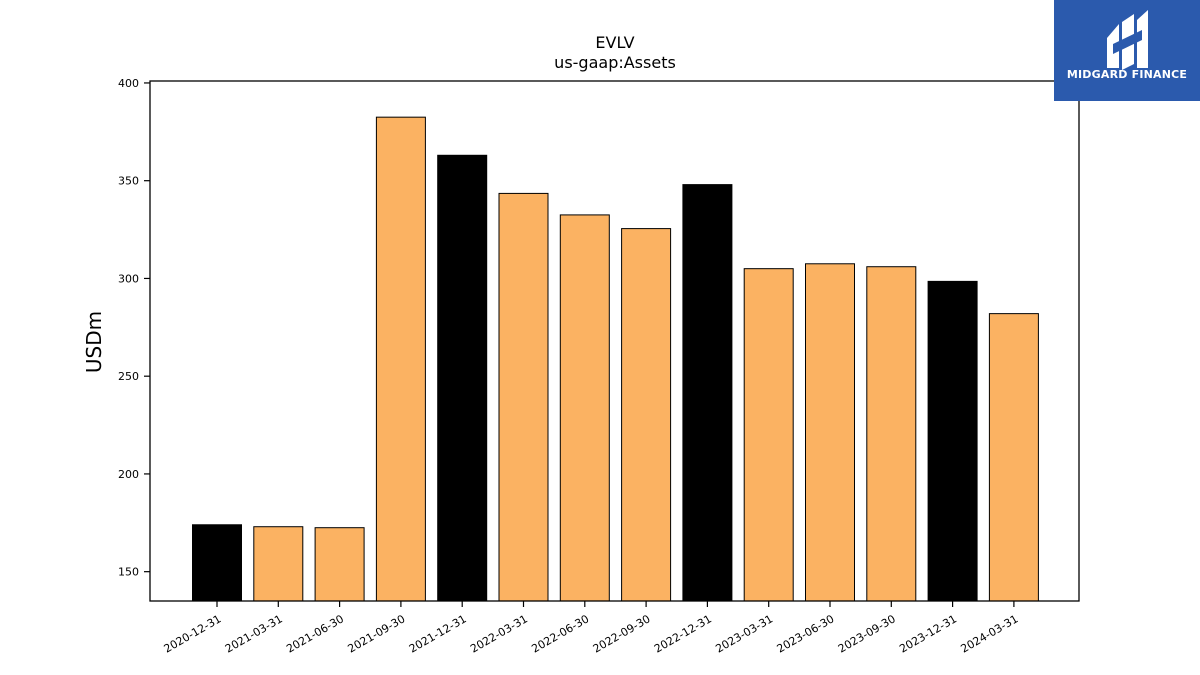 This screenshot has width=1200, height=675. Describe the element at coordinates (928, 633) in the screenshot. I see `x-tick-label: 2023-12-31` at that location.